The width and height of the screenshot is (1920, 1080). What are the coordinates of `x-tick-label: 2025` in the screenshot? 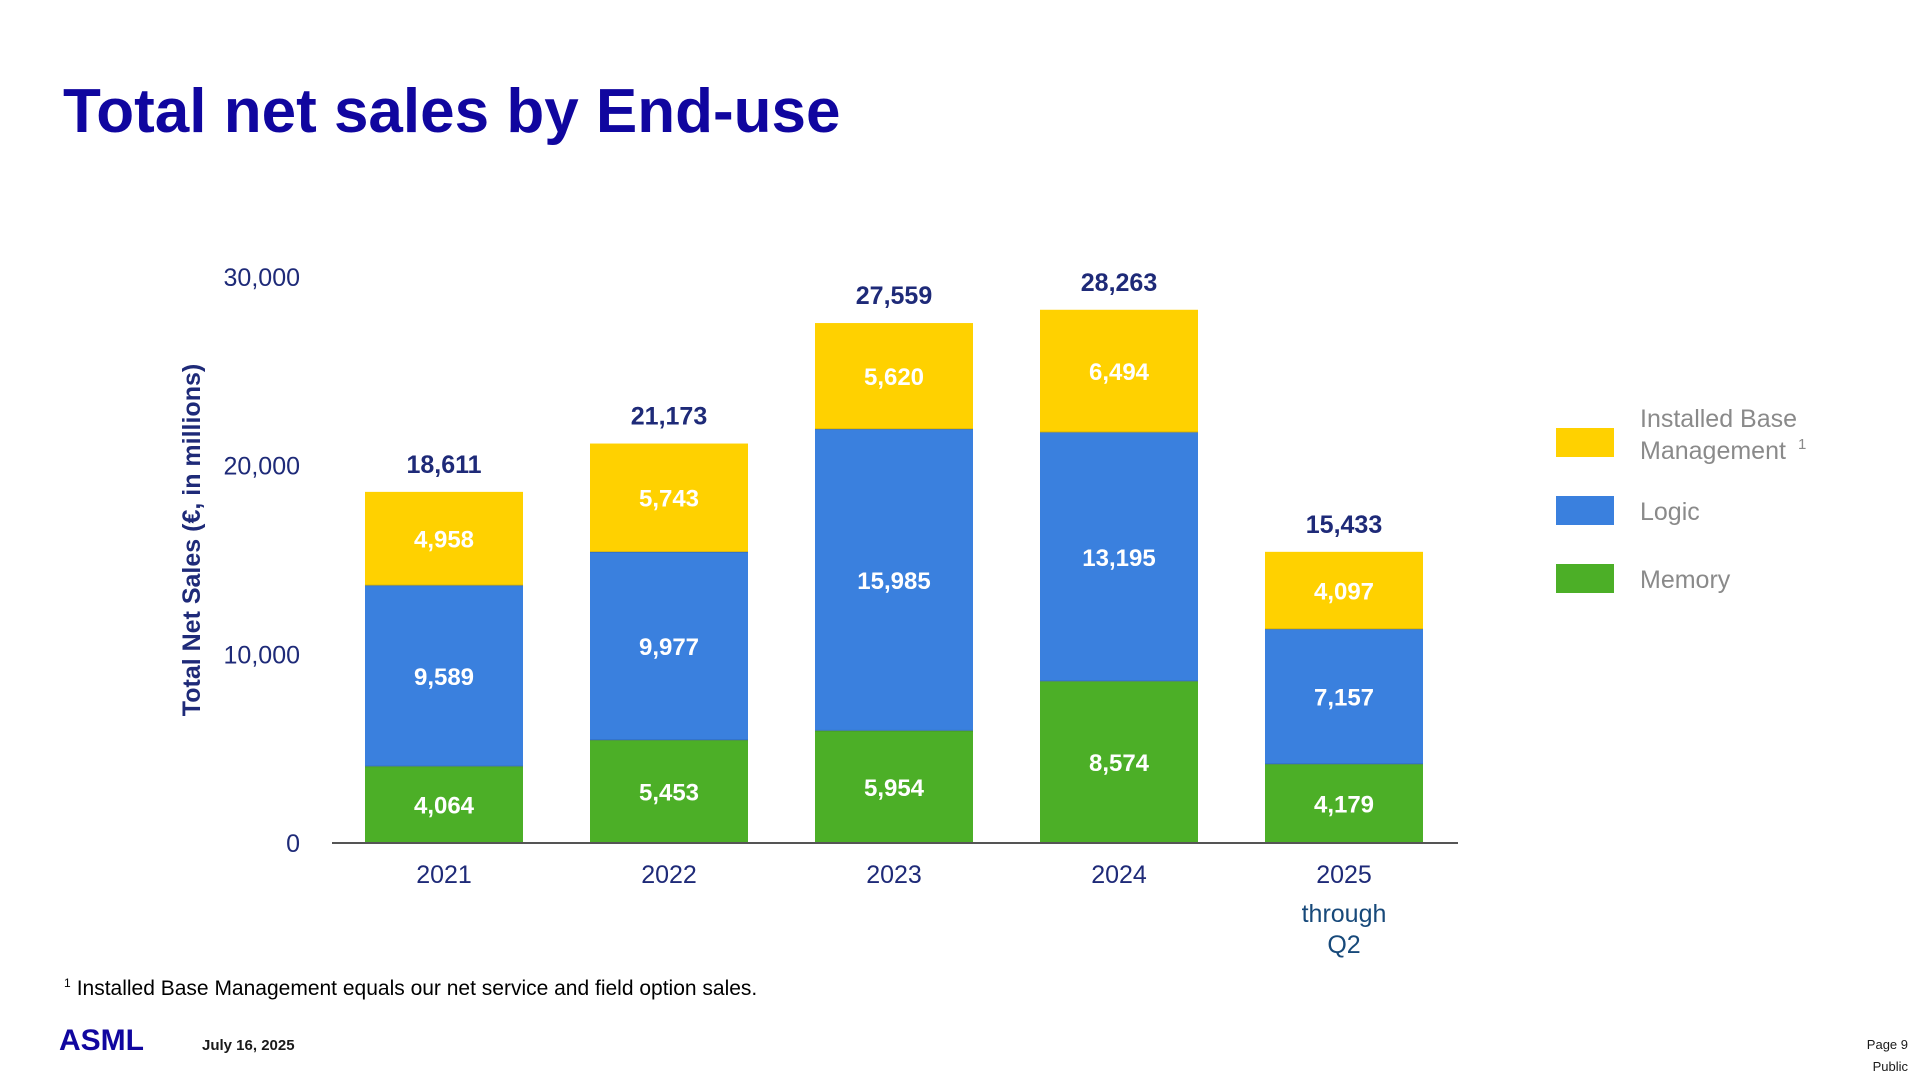 It's located at (1344, 875).